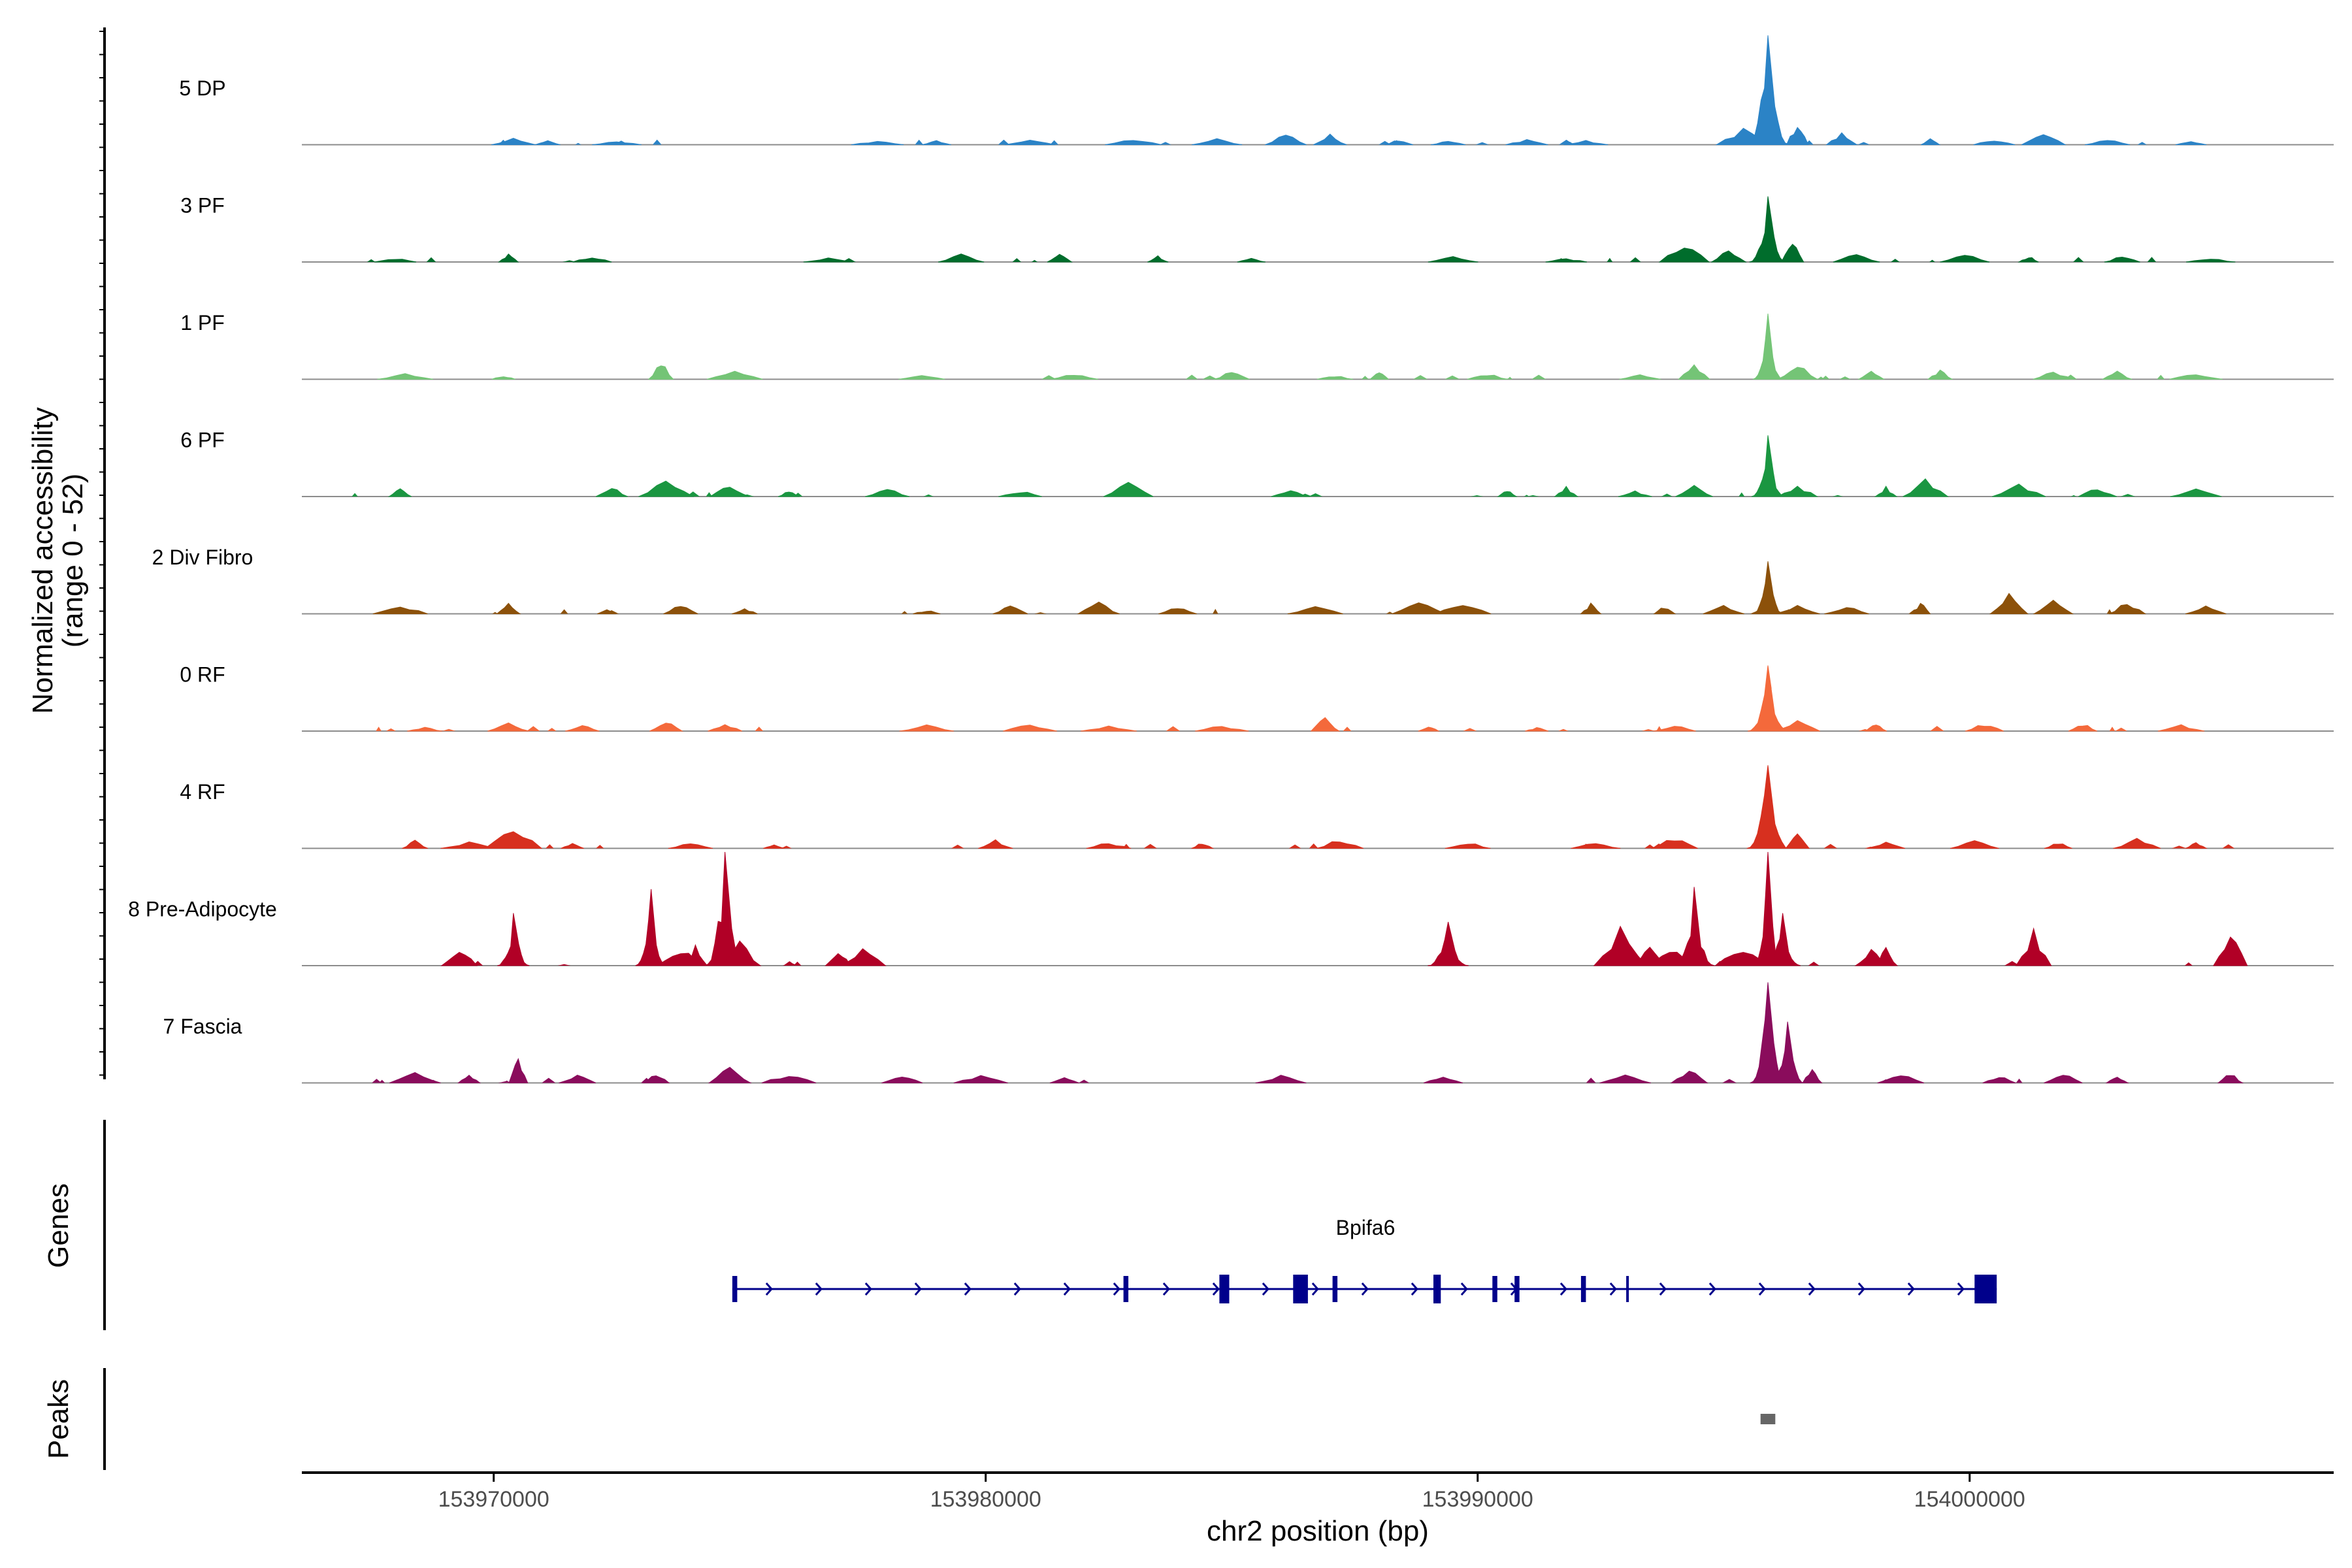  Describe the element at coordinates (202, 792) in the screenshot. I see `track-label: 4 RF` at that location.